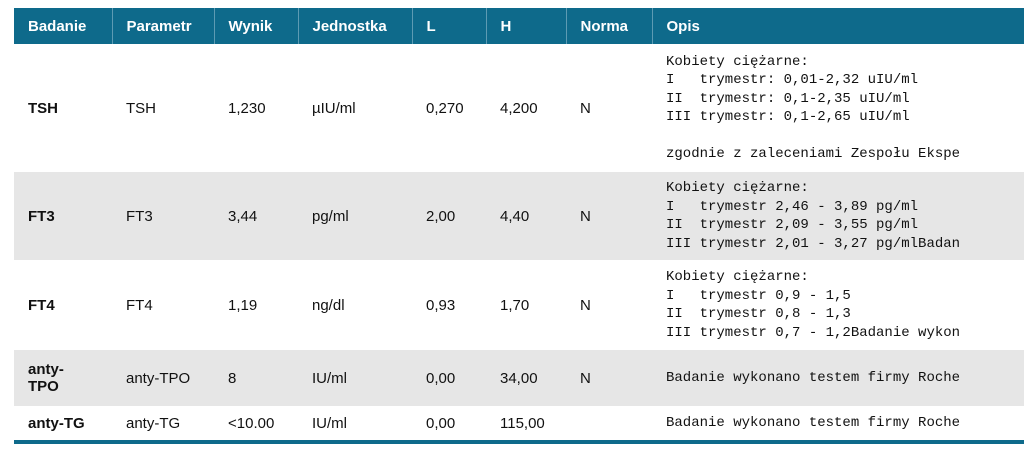  What do you see at coordinates (163, 26) in the screenshot?
I see `header-cell: Parametr` at bounding box center [163, 26].